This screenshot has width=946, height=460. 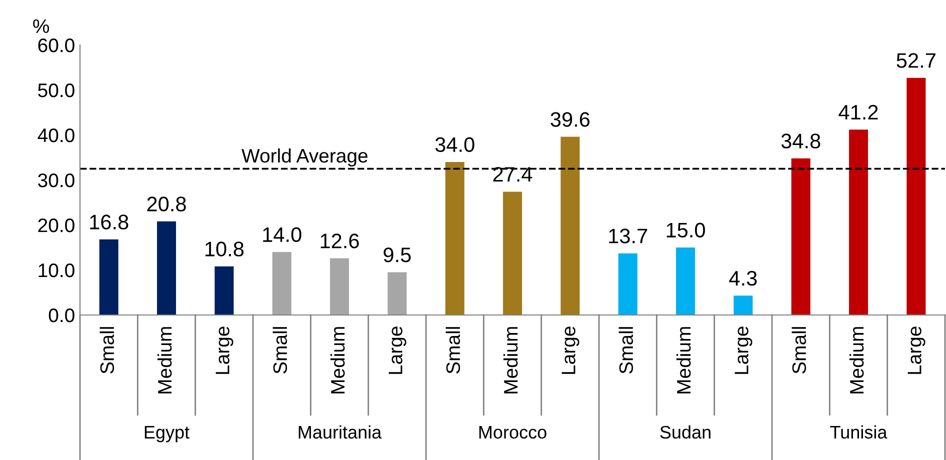 I want to click on data-label: 9.5, so click(x=397, y=255).